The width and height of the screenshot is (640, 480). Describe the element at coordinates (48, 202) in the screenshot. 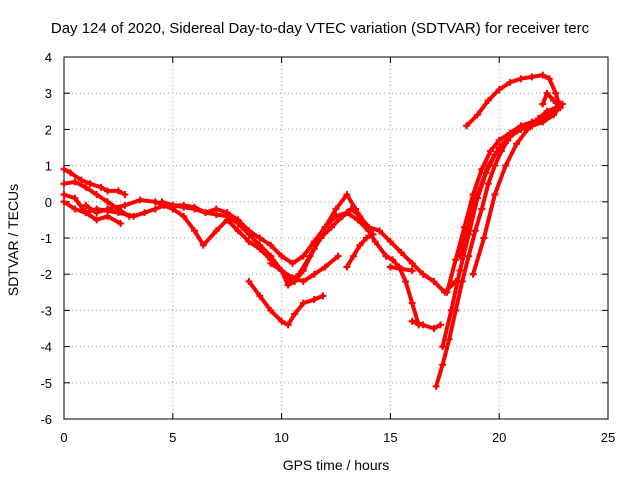

I see `y-tick-label: 0` at that location.